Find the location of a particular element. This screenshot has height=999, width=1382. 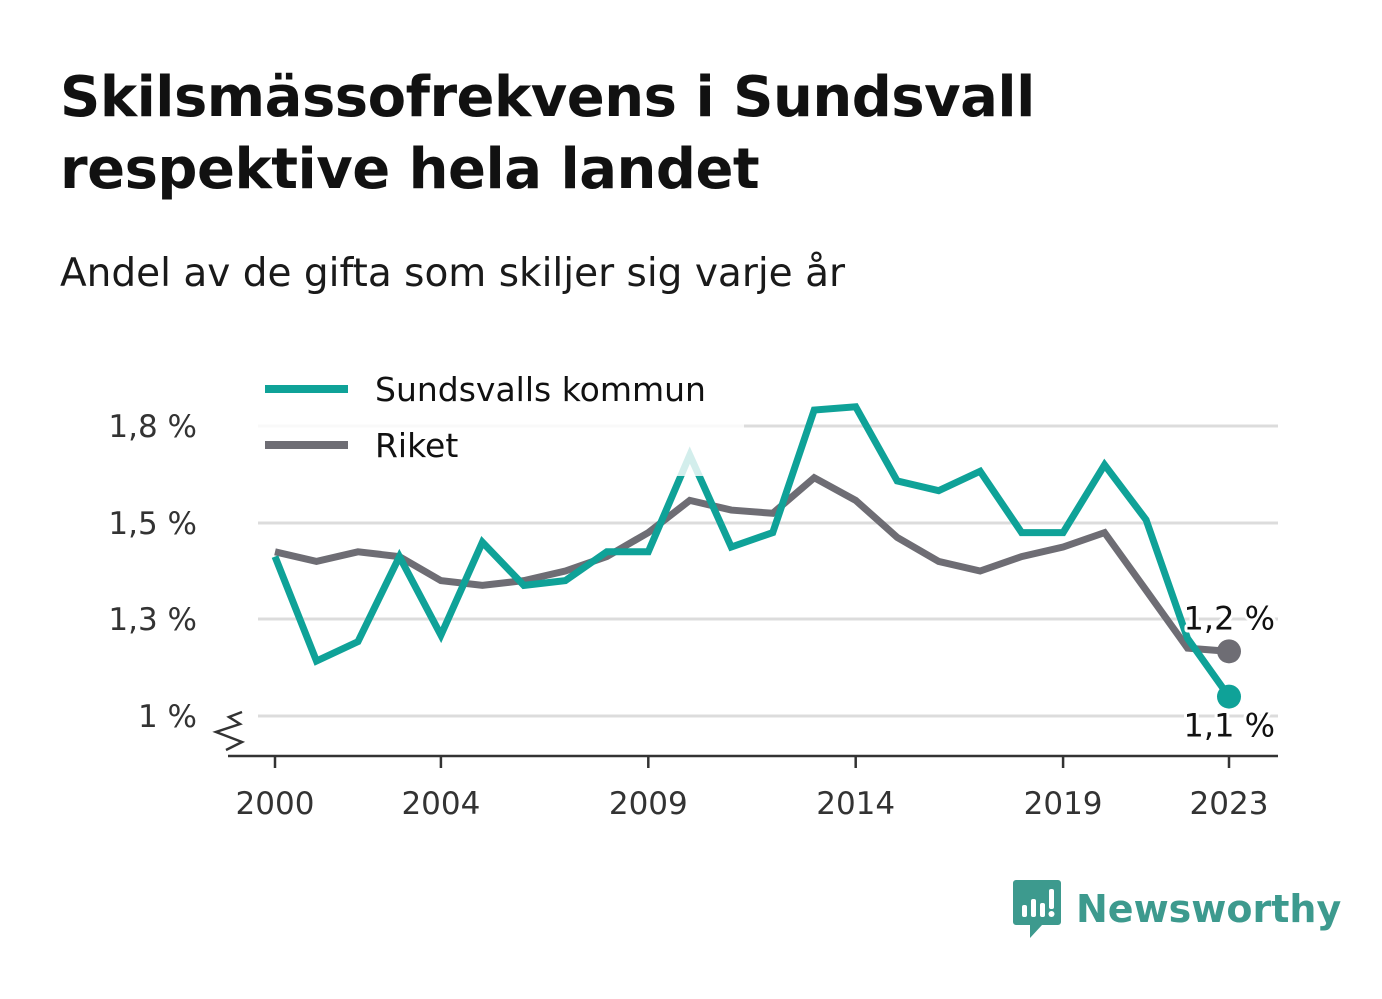

end-value-label: 1,1 % is located at coordinates (1229, 726).